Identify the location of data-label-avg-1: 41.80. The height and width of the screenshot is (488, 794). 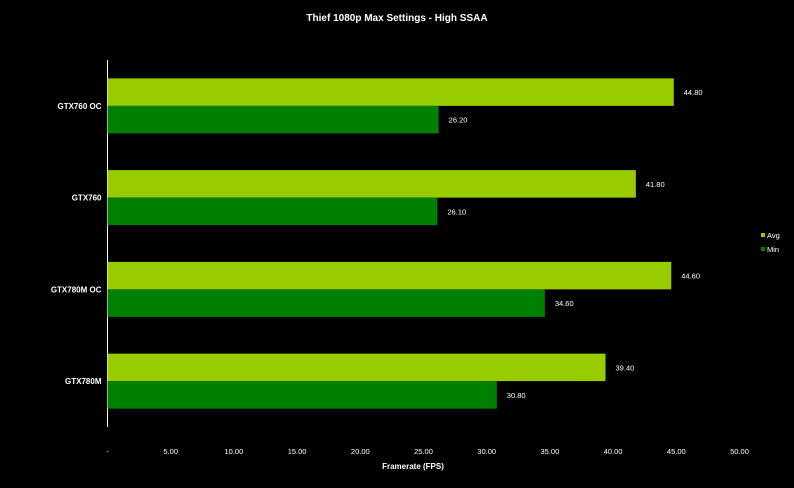
(655, 184).